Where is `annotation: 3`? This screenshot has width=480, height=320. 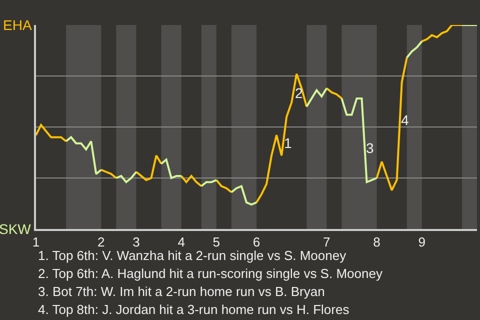
annotation: 3 is located at coordinates (370, 148).